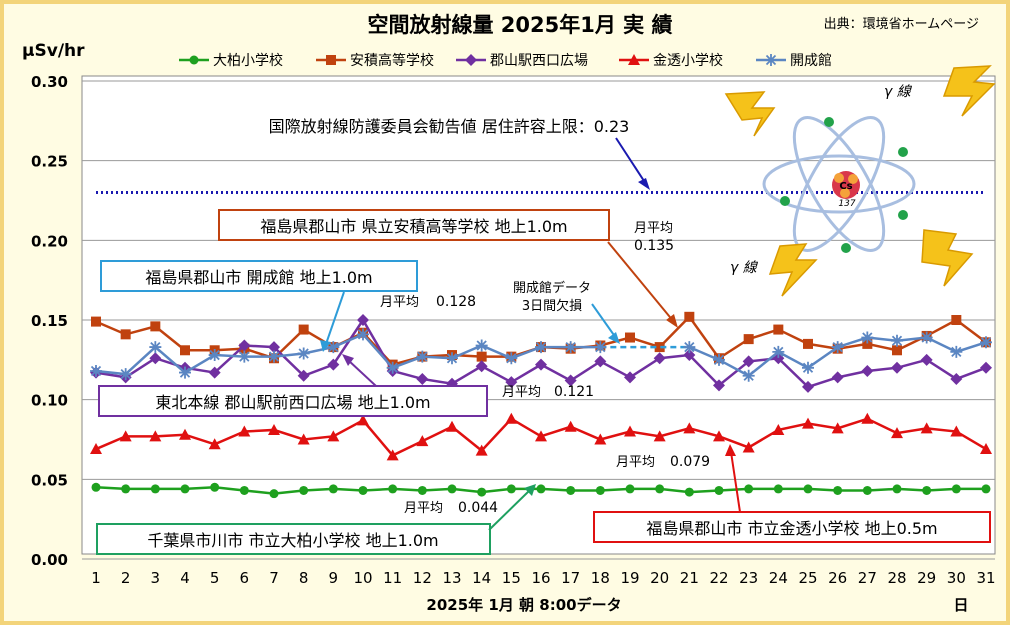 The image size is (1010, 625). What do you see at coordinates (860, 181) in the screenshot?
I see `gamma-ray-icon` at bounding box center [860, 181].